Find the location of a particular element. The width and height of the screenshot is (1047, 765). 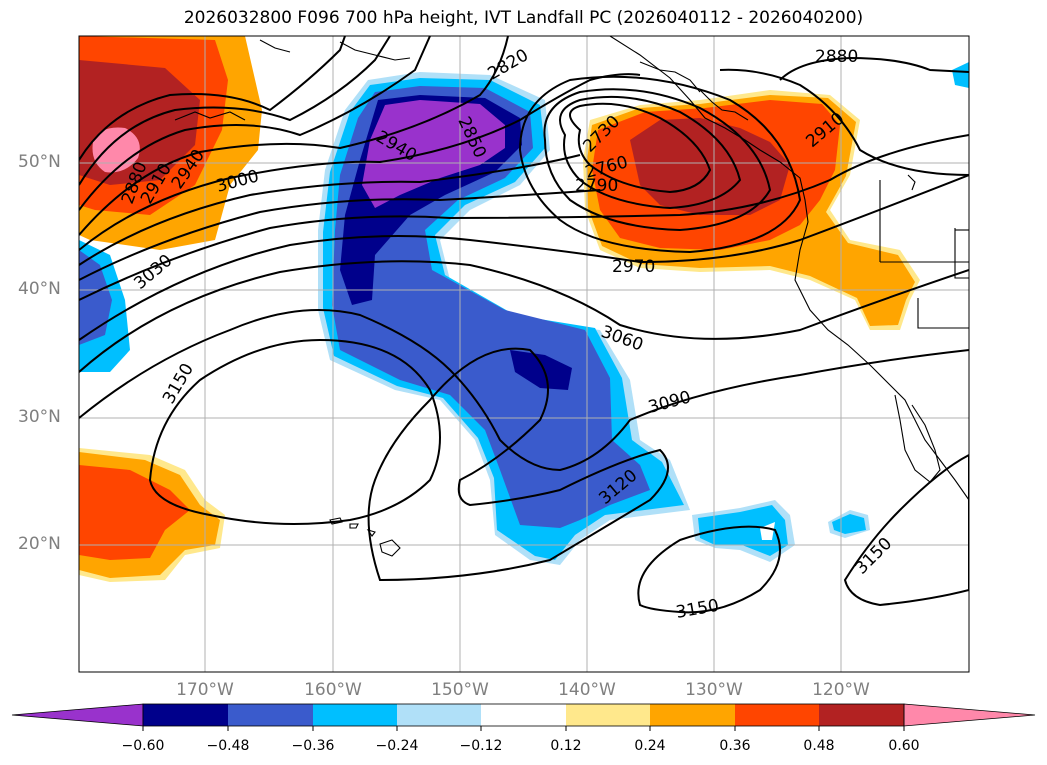

positive-anomaly-southwest is located at coordinates (152, 515).